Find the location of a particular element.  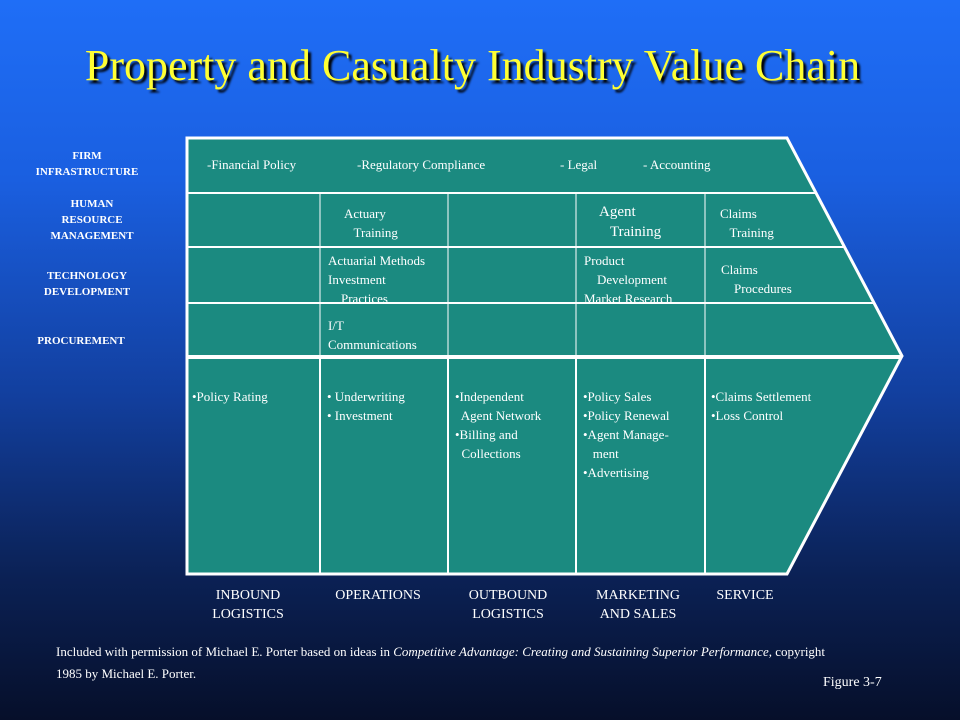

primary-service-content: •Claims Settlement •Loss Control is located at coordinates (761, 406).